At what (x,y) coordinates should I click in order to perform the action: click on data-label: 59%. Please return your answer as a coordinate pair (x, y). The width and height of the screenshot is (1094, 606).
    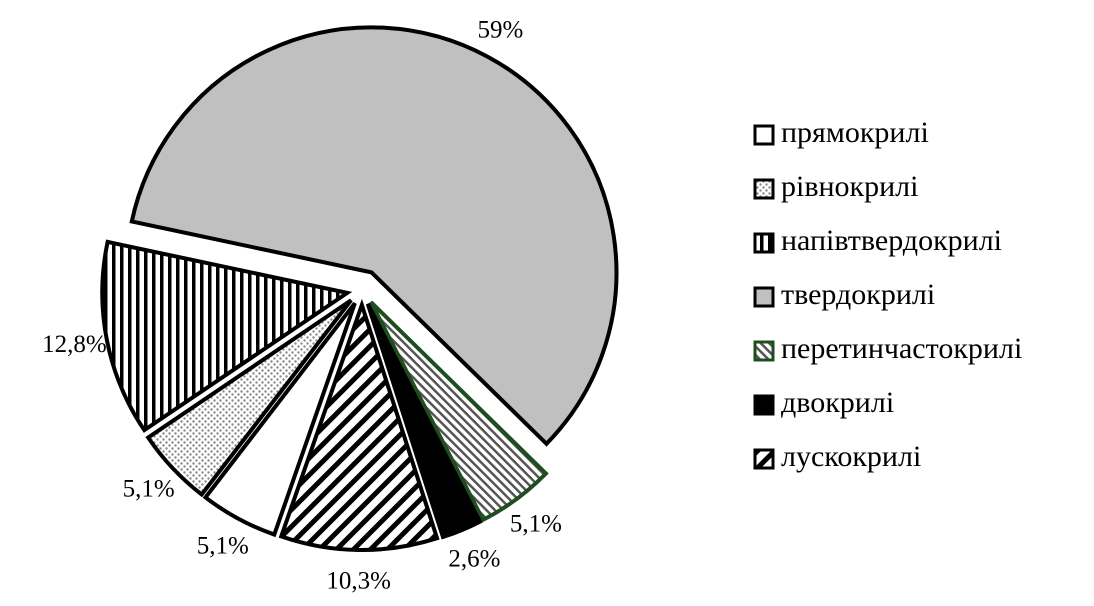
    Looking at the image, I should click on (501, 30).